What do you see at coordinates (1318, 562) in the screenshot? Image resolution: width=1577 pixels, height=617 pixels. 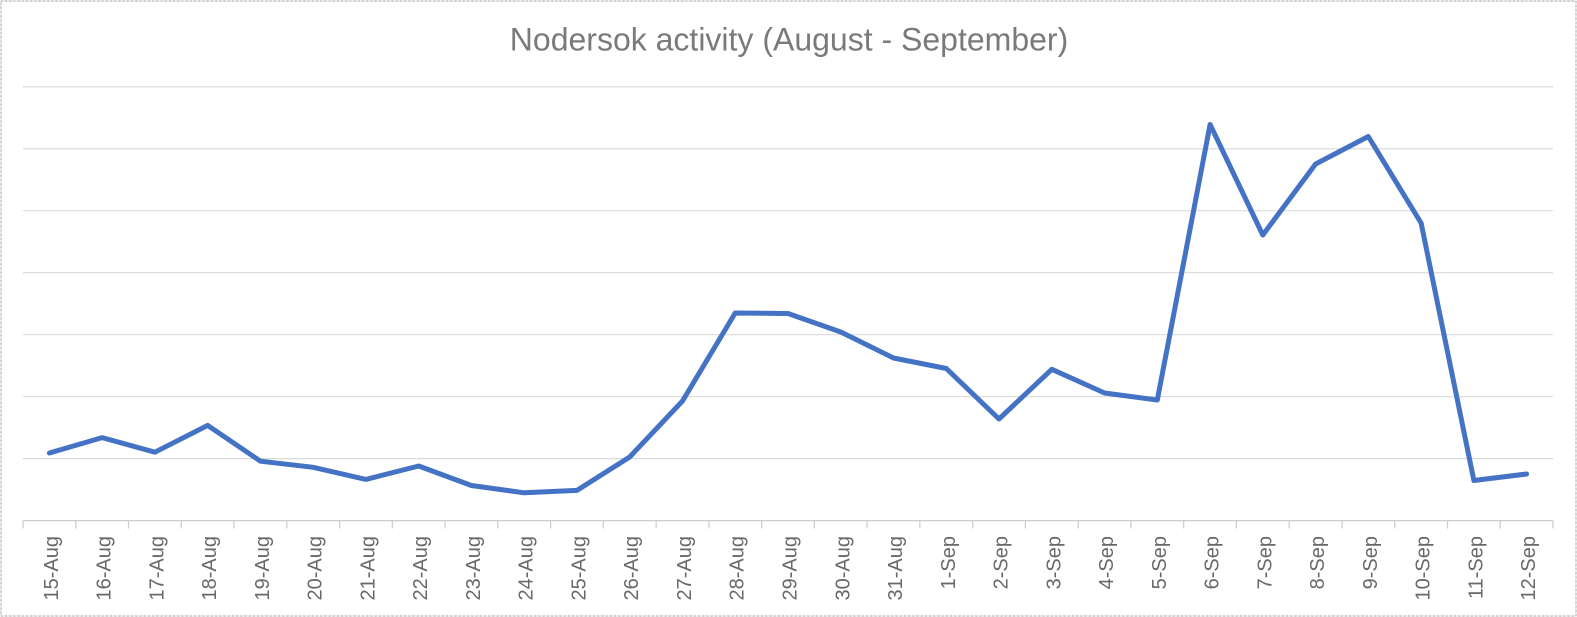 I see `svg-text: 8-Sep` at bounding box center [1318, 562].